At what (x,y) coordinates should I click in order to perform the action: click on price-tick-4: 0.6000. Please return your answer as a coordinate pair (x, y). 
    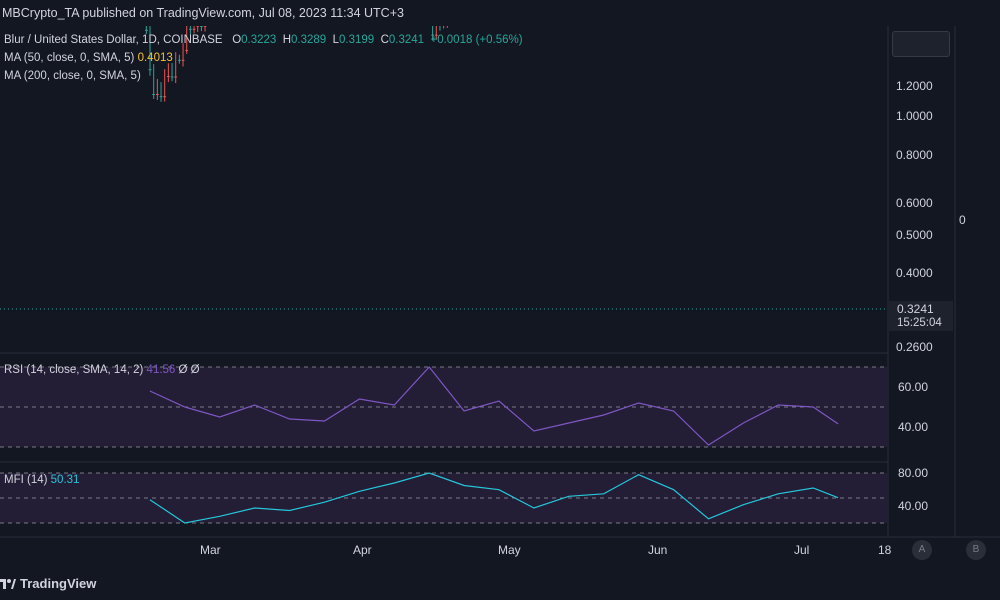
    Looking at the image, I should click on (914, 203).